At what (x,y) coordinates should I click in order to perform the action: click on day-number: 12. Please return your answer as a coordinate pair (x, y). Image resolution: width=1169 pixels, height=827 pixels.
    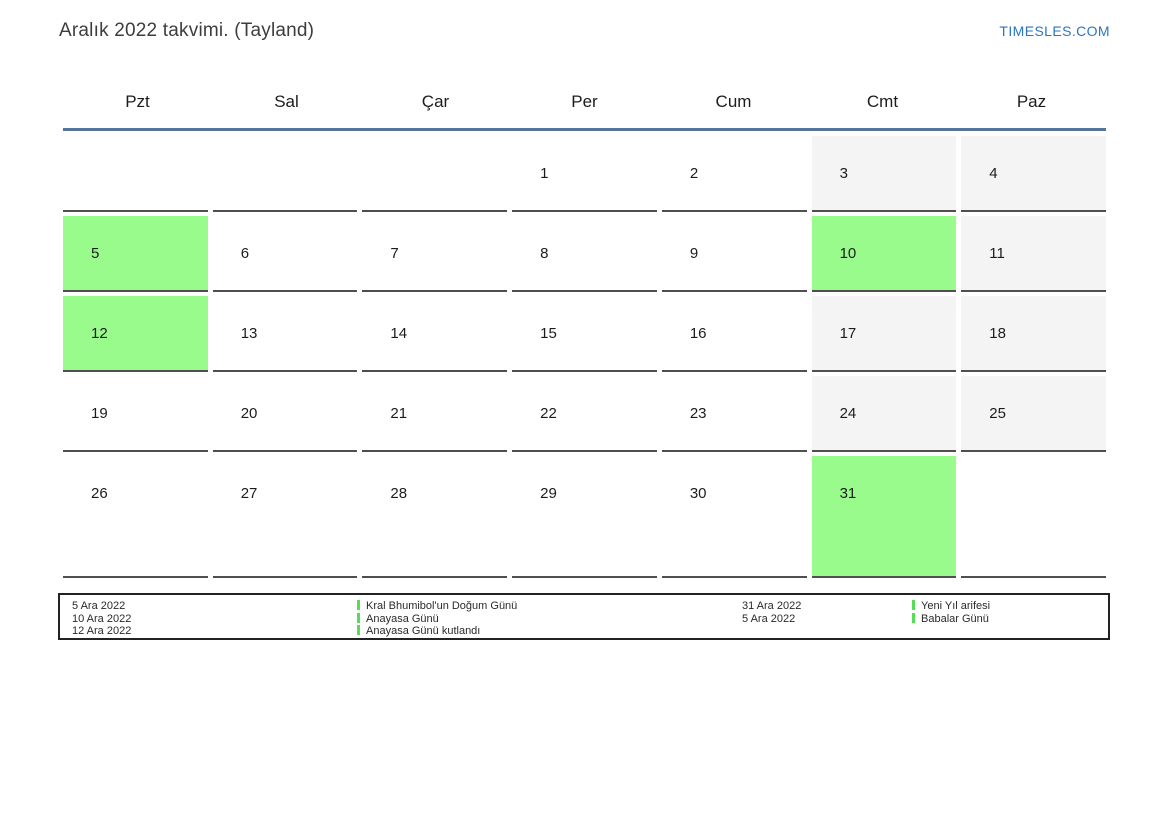
    Looking at the image, I should click on (99, 333).